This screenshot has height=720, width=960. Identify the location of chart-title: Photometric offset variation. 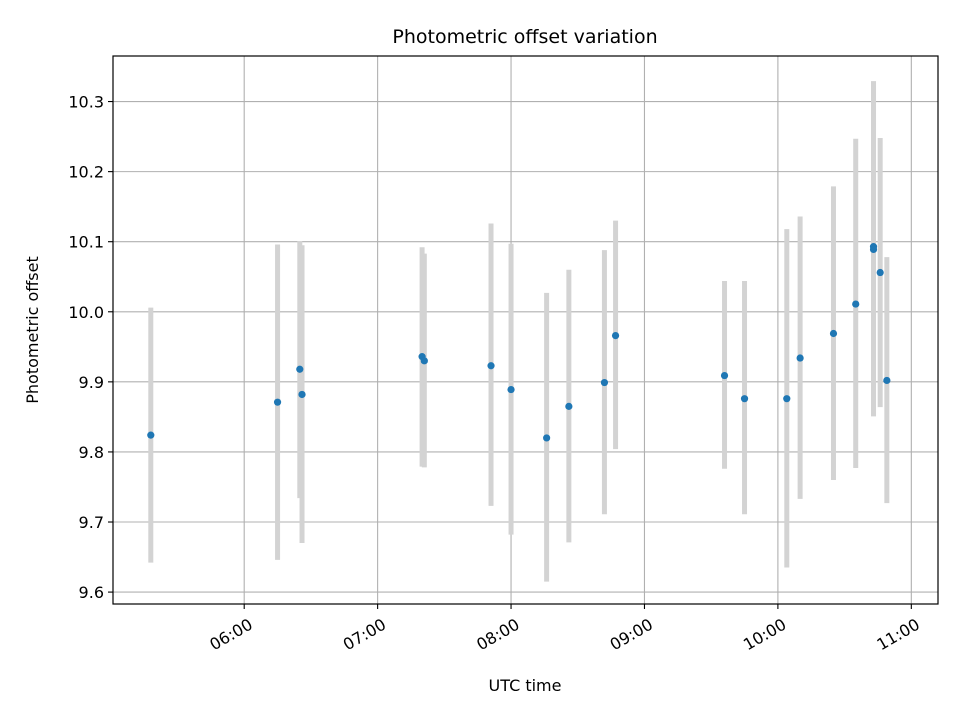
(524, 37).